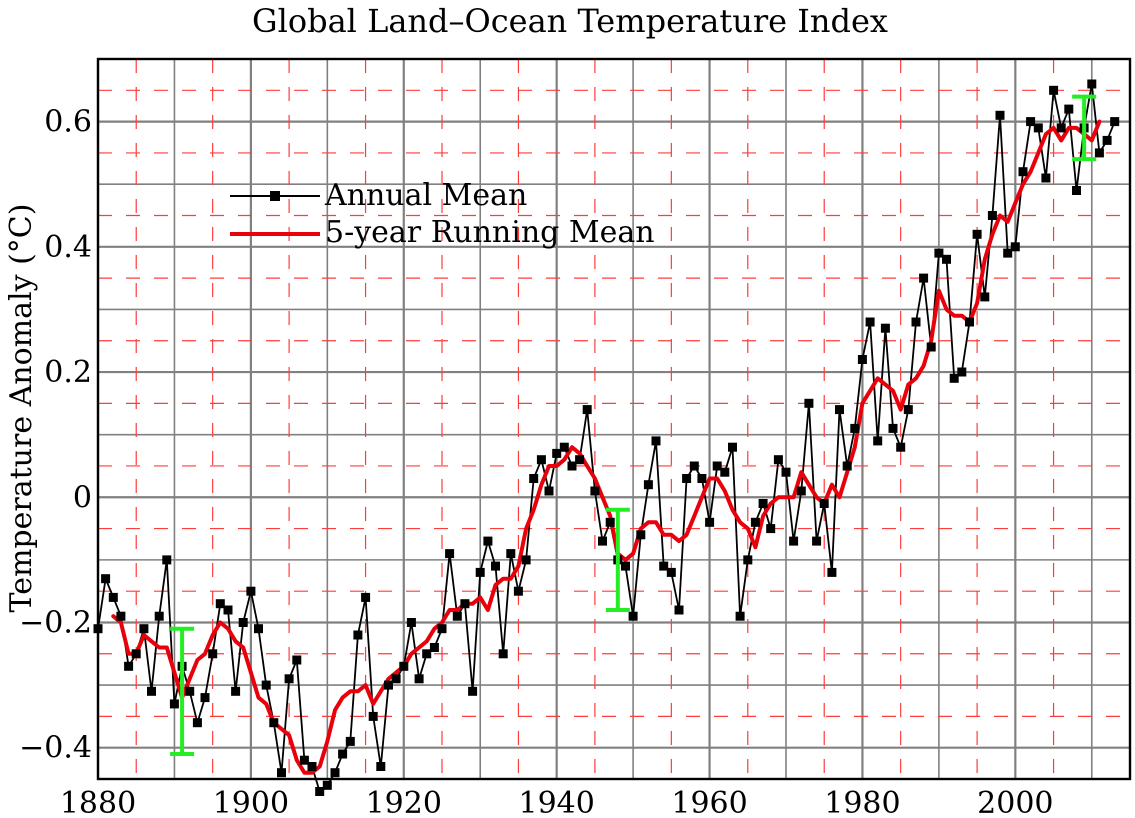  Describe the element at coordinates (68, 247) in the screenshot. I see `y-tick-label: 0.4` at that location.